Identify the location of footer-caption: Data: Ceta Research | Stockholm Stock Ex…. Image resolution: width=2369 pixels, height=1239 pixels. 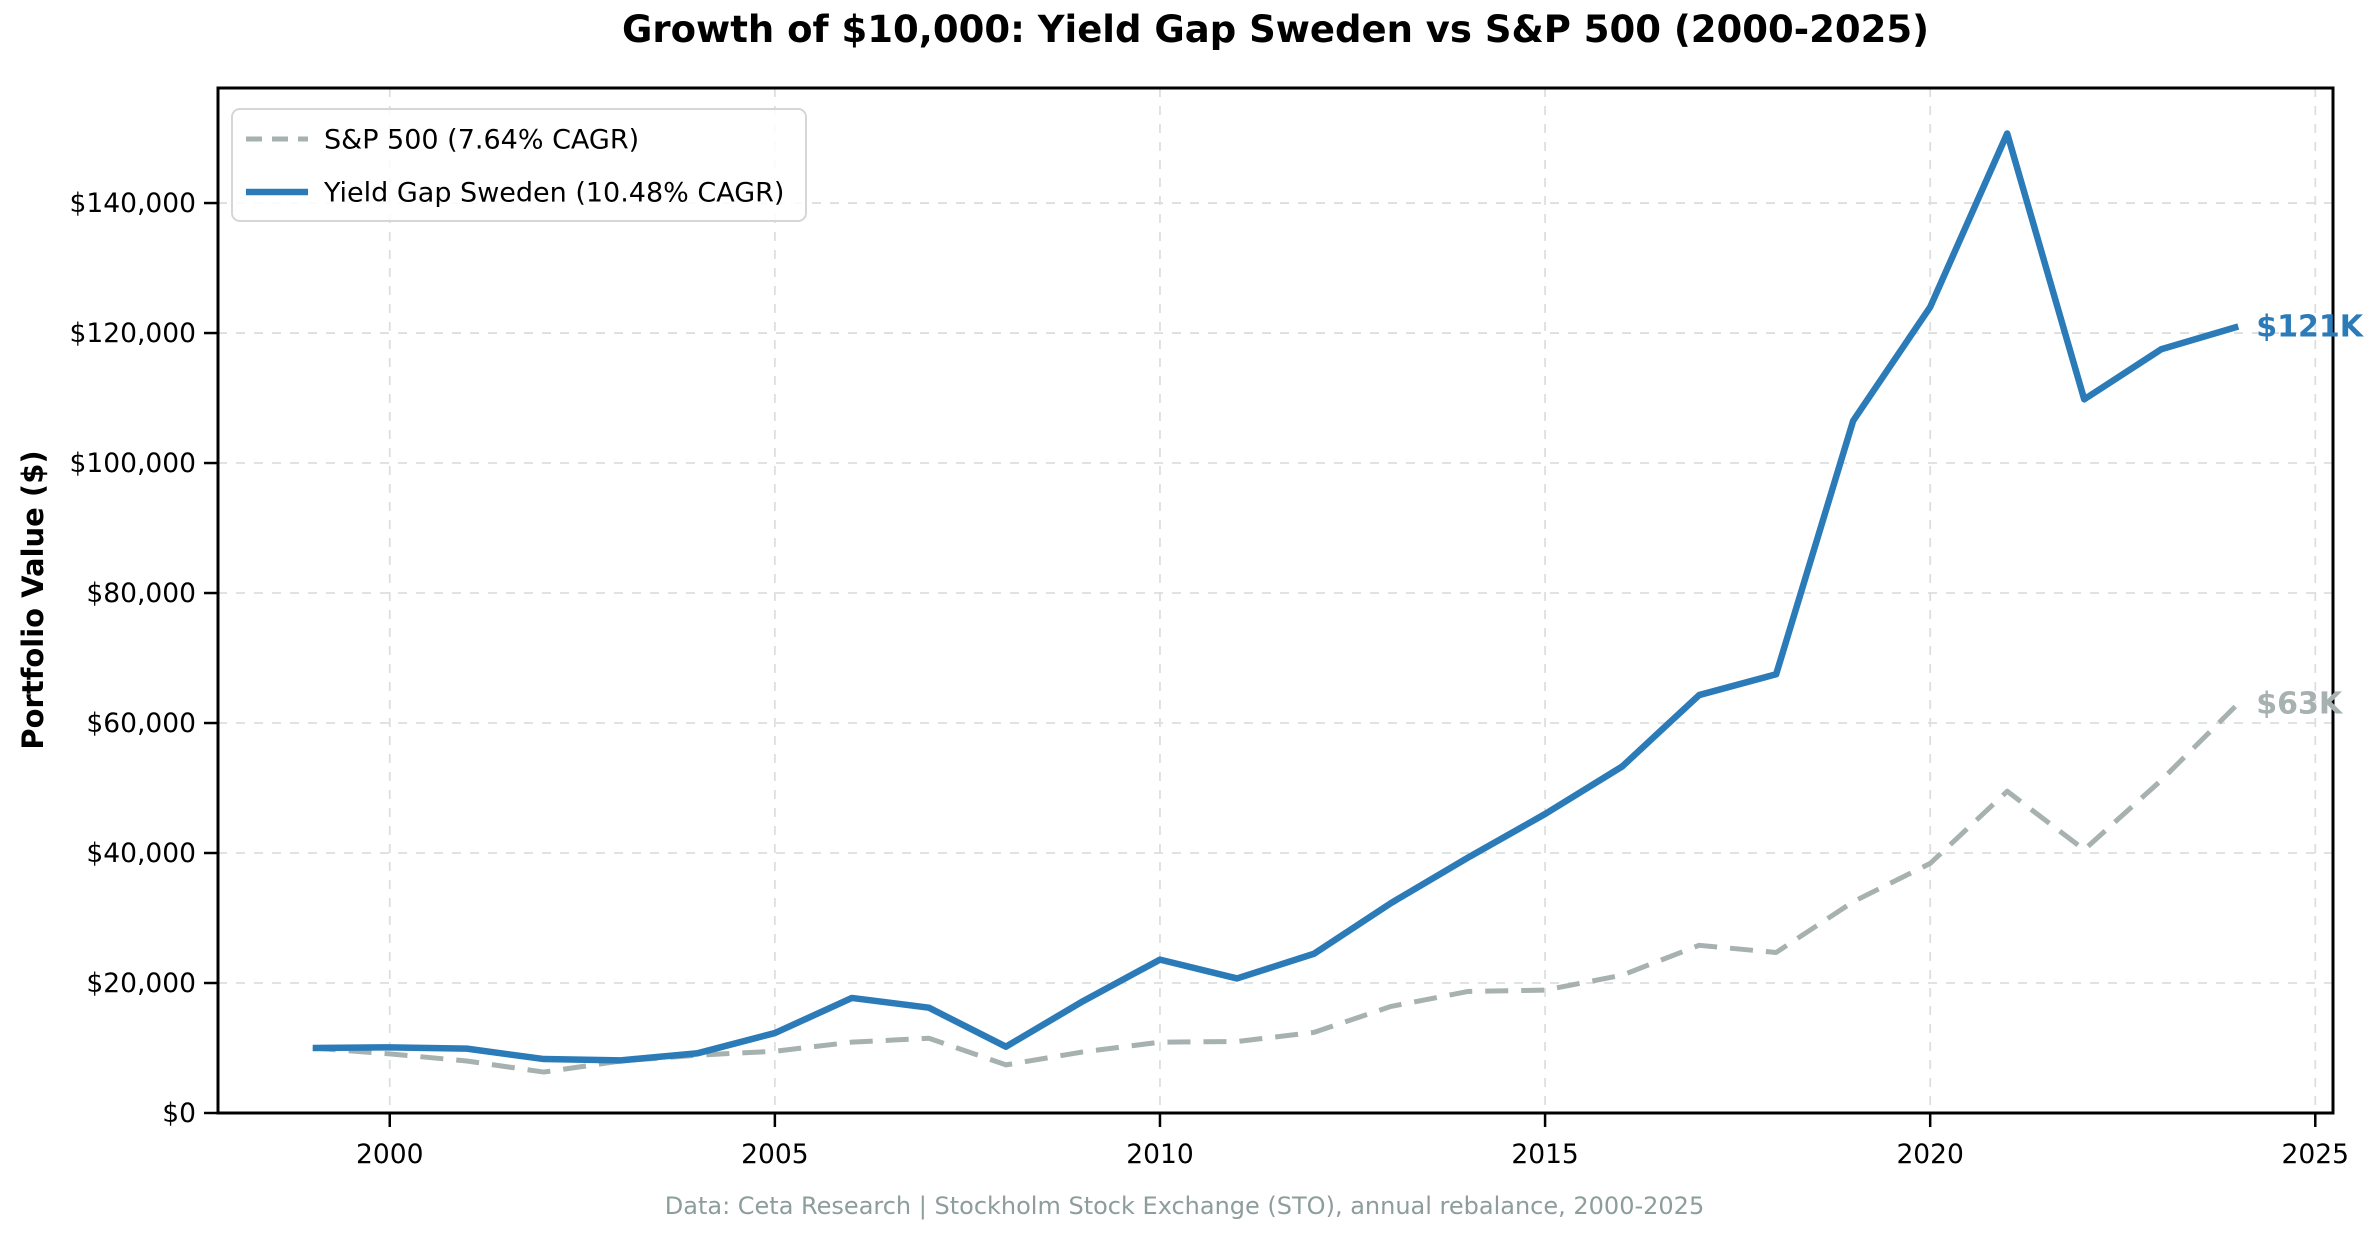
(1184, 1206).